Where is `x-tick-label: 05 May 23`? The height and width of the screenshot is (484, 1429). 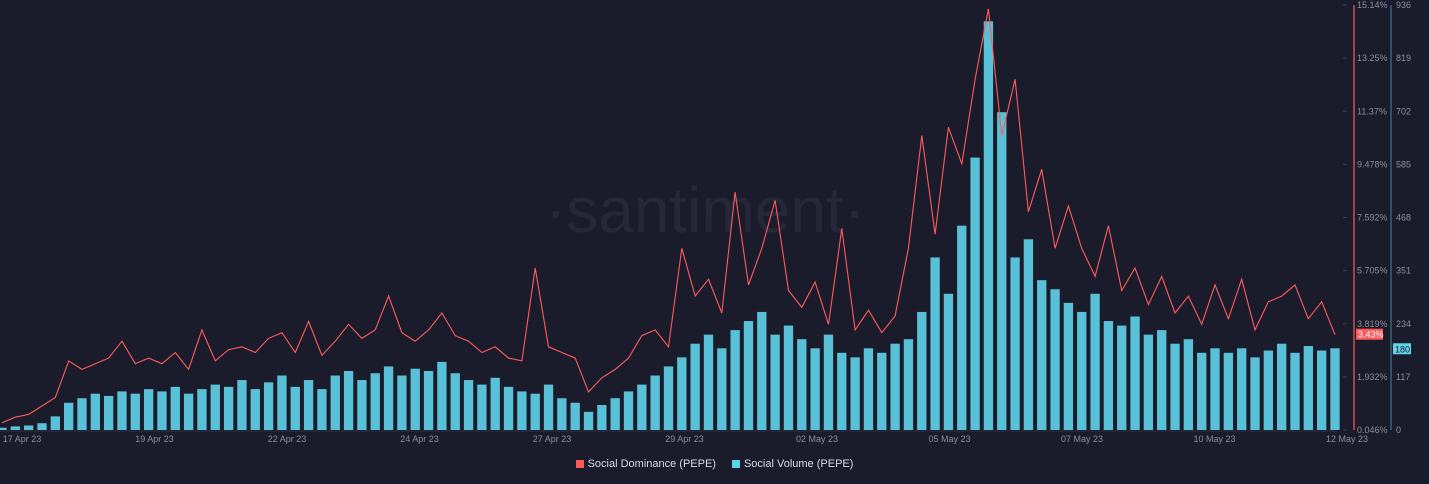 x-tick-label: 05 May 23 is located at coordinates (949, 439).